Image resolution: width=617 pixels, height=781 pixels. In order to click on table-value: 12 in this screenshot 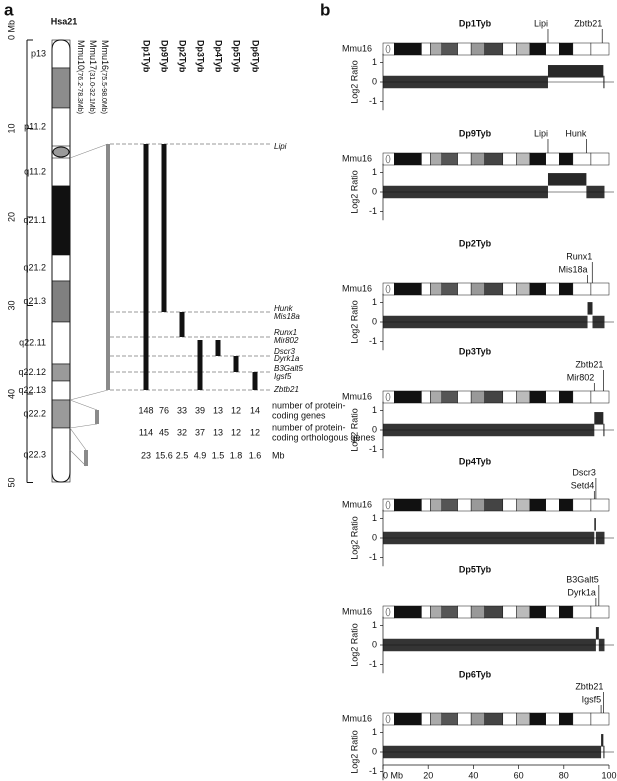, I will do `click(236, 432)`.